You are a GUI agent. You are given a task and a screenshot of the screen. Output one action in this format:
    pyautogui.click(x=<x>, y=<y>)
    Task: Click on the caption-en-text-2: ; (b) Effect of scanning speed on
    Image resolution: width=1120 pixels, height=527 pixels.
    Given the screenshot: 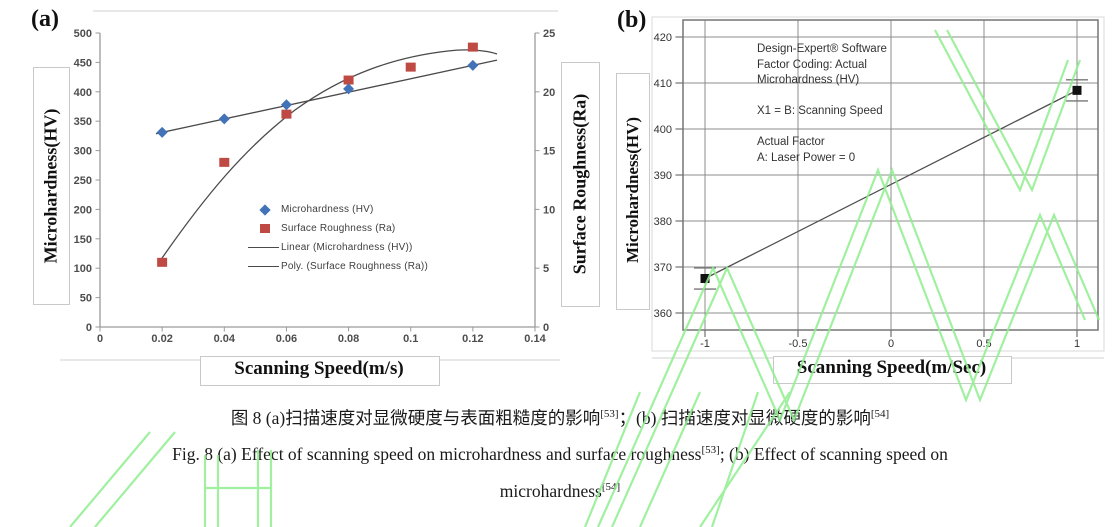 What is the action you would take?
    pyautogui.click(x=833, y=454)
    